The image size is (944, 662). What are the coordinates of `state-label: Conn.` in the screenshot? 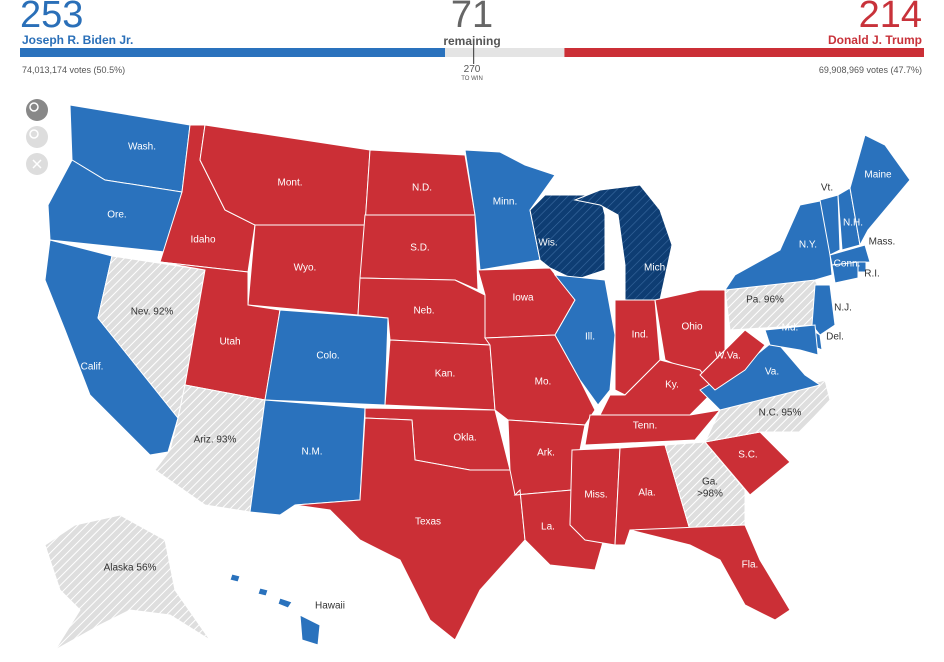 It's located at (847, 264).